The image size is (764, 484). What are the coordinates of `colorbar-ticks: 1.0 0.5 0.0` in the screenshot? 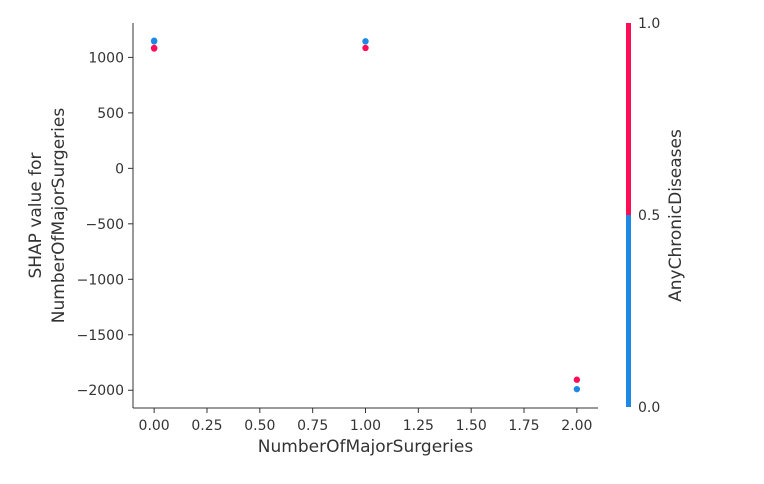 It's located at (649, 216).